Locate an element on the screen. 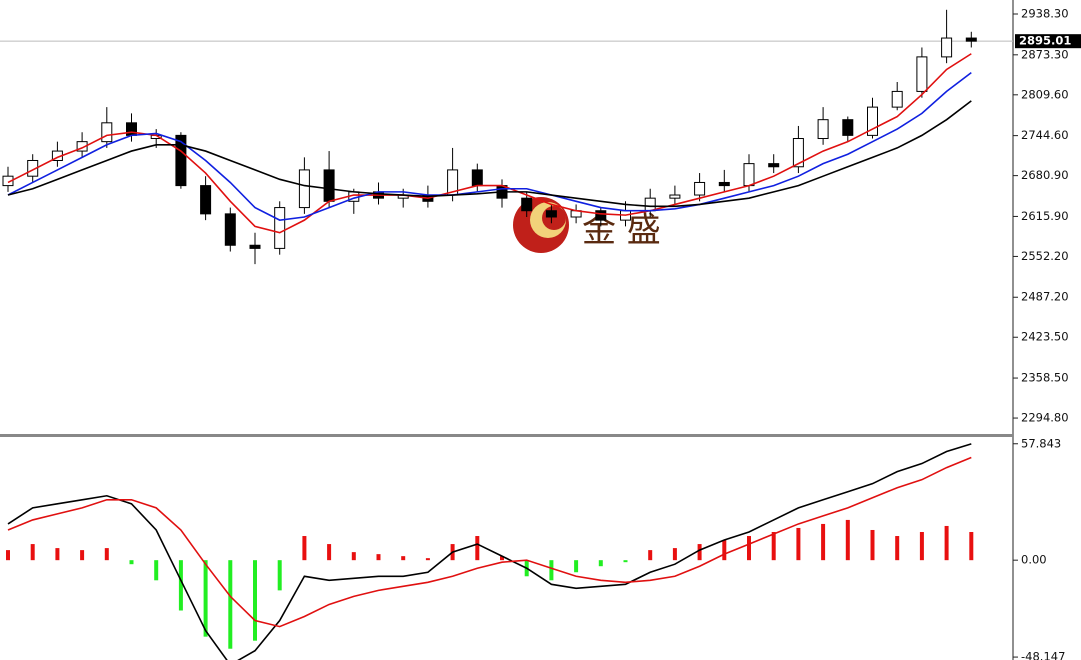 The image size is (1081, 660). y-tick-label: 2744.60 is located at coordinates (1045, 135).